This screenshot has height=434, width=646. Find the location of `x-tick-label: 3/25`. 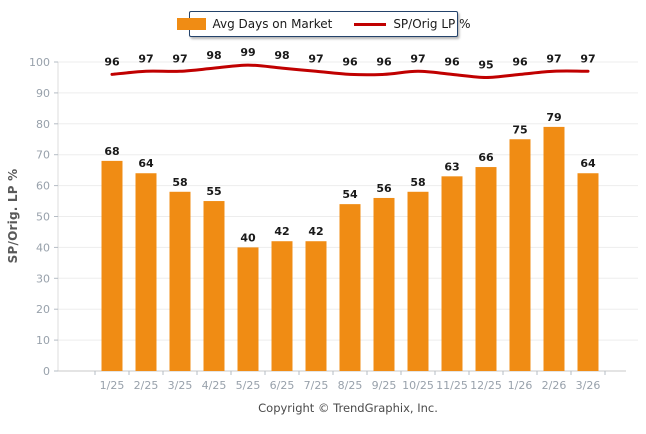

x-tick-label: 3/25 is located at coordinates (180, 385).